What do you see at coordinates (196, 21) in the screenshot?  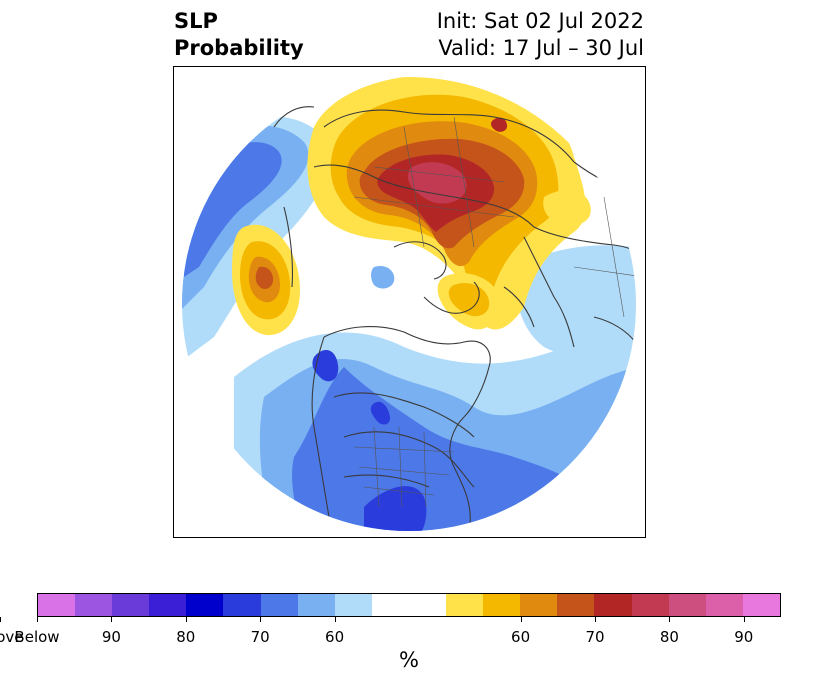 I see `title-variable: SLP` at bounding box center [196, 21].